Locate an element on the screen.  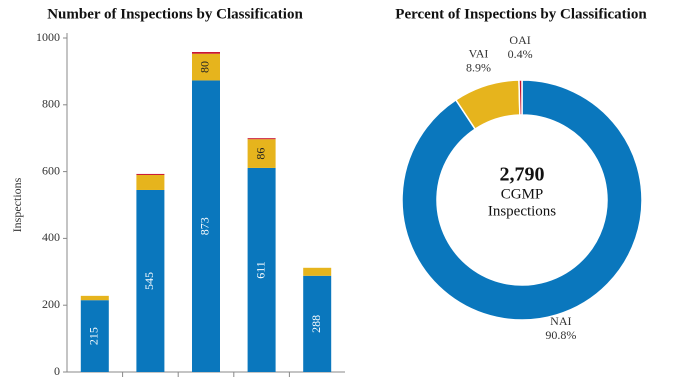
slice-value: 0.4% is located at coordinates (520, 54).